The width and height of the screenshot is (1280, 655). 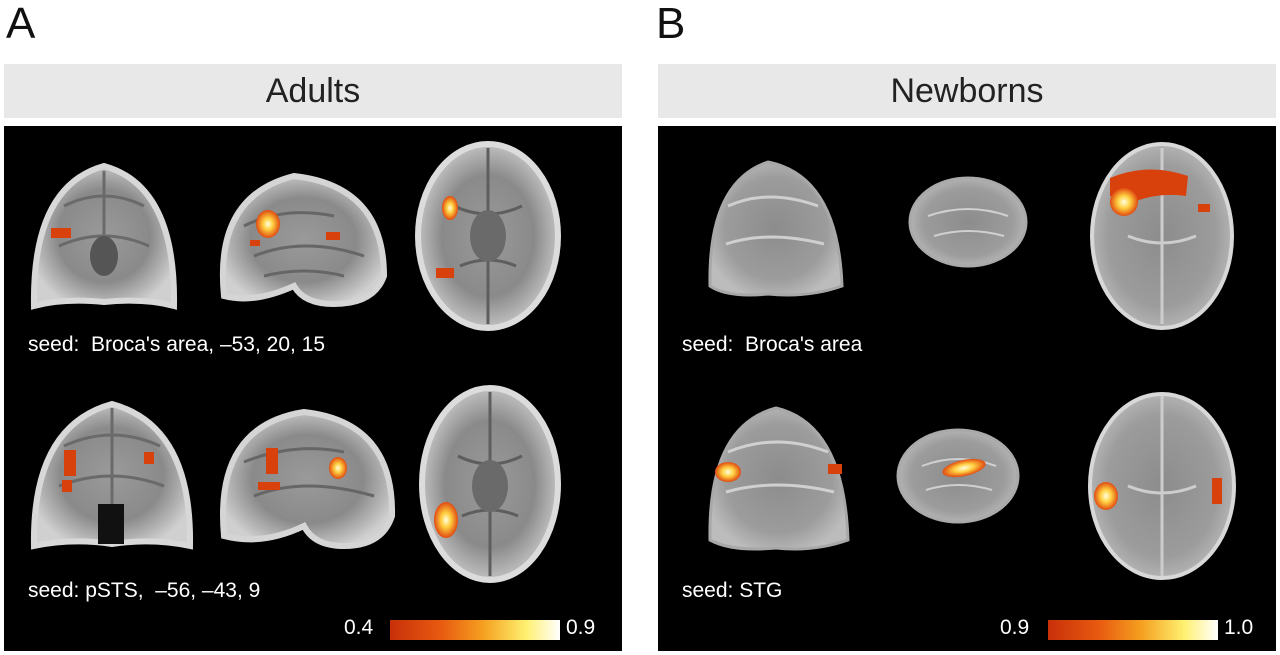 What do you see at coordinates (359, 627) in the screenshot?
I see `panel-a-colorbar-min: 0.4` at bounding box center [359, 627].